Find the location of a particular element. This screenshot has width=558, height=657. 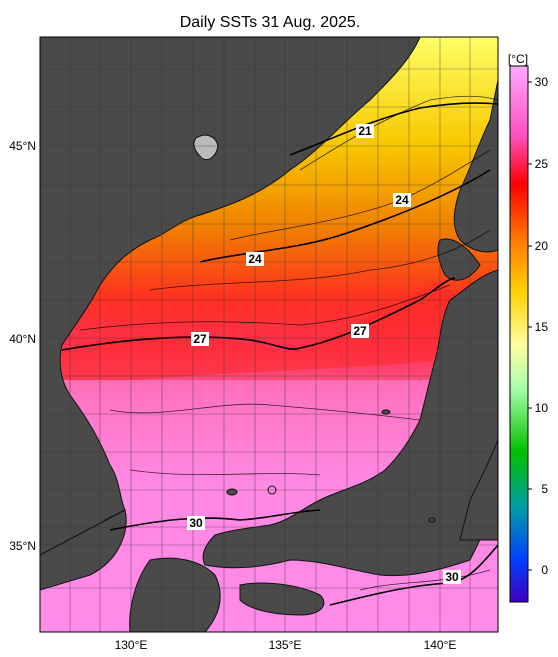

lon-label-140: 140°E is located at coordinates (440, 645).